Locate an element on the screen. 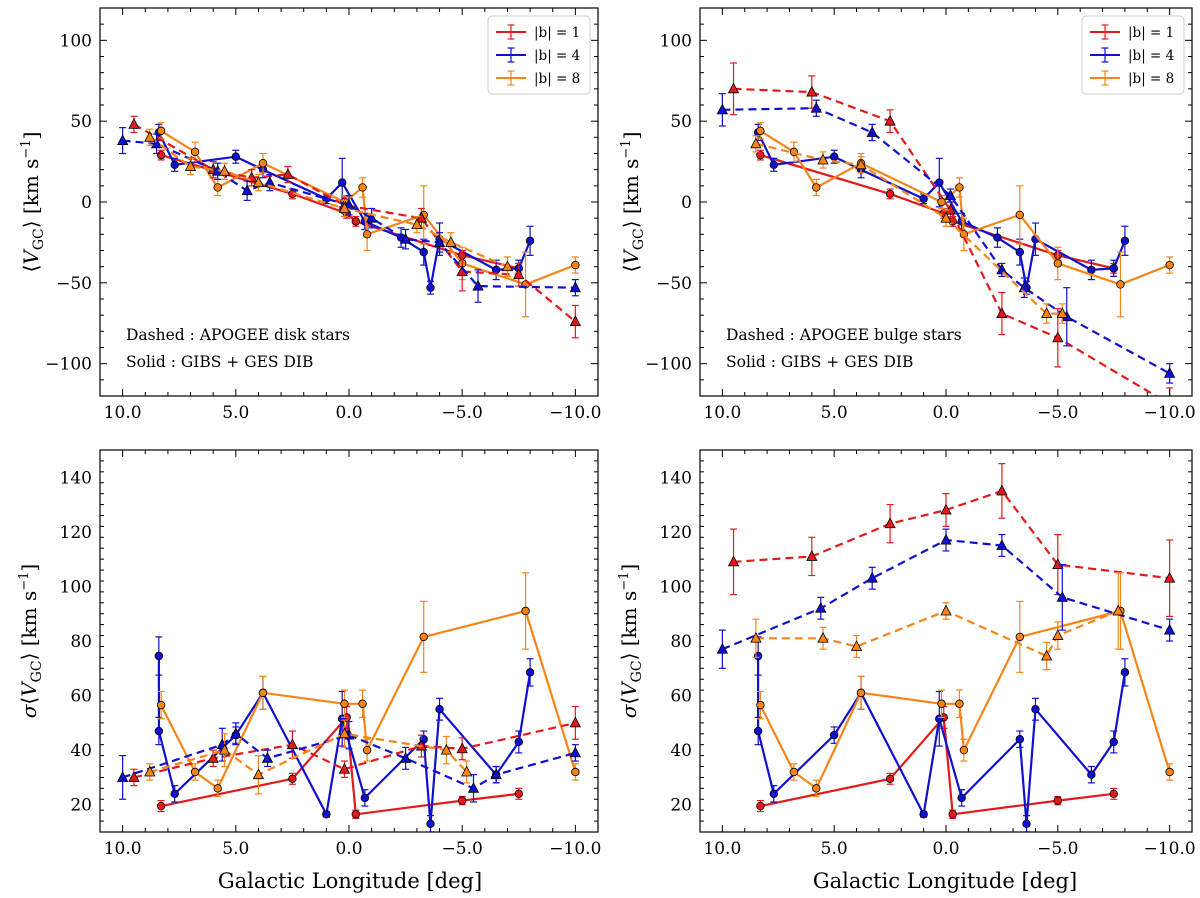  panel-top-left-legend-label: |b| = 4 is located at coordinates (557, 56).